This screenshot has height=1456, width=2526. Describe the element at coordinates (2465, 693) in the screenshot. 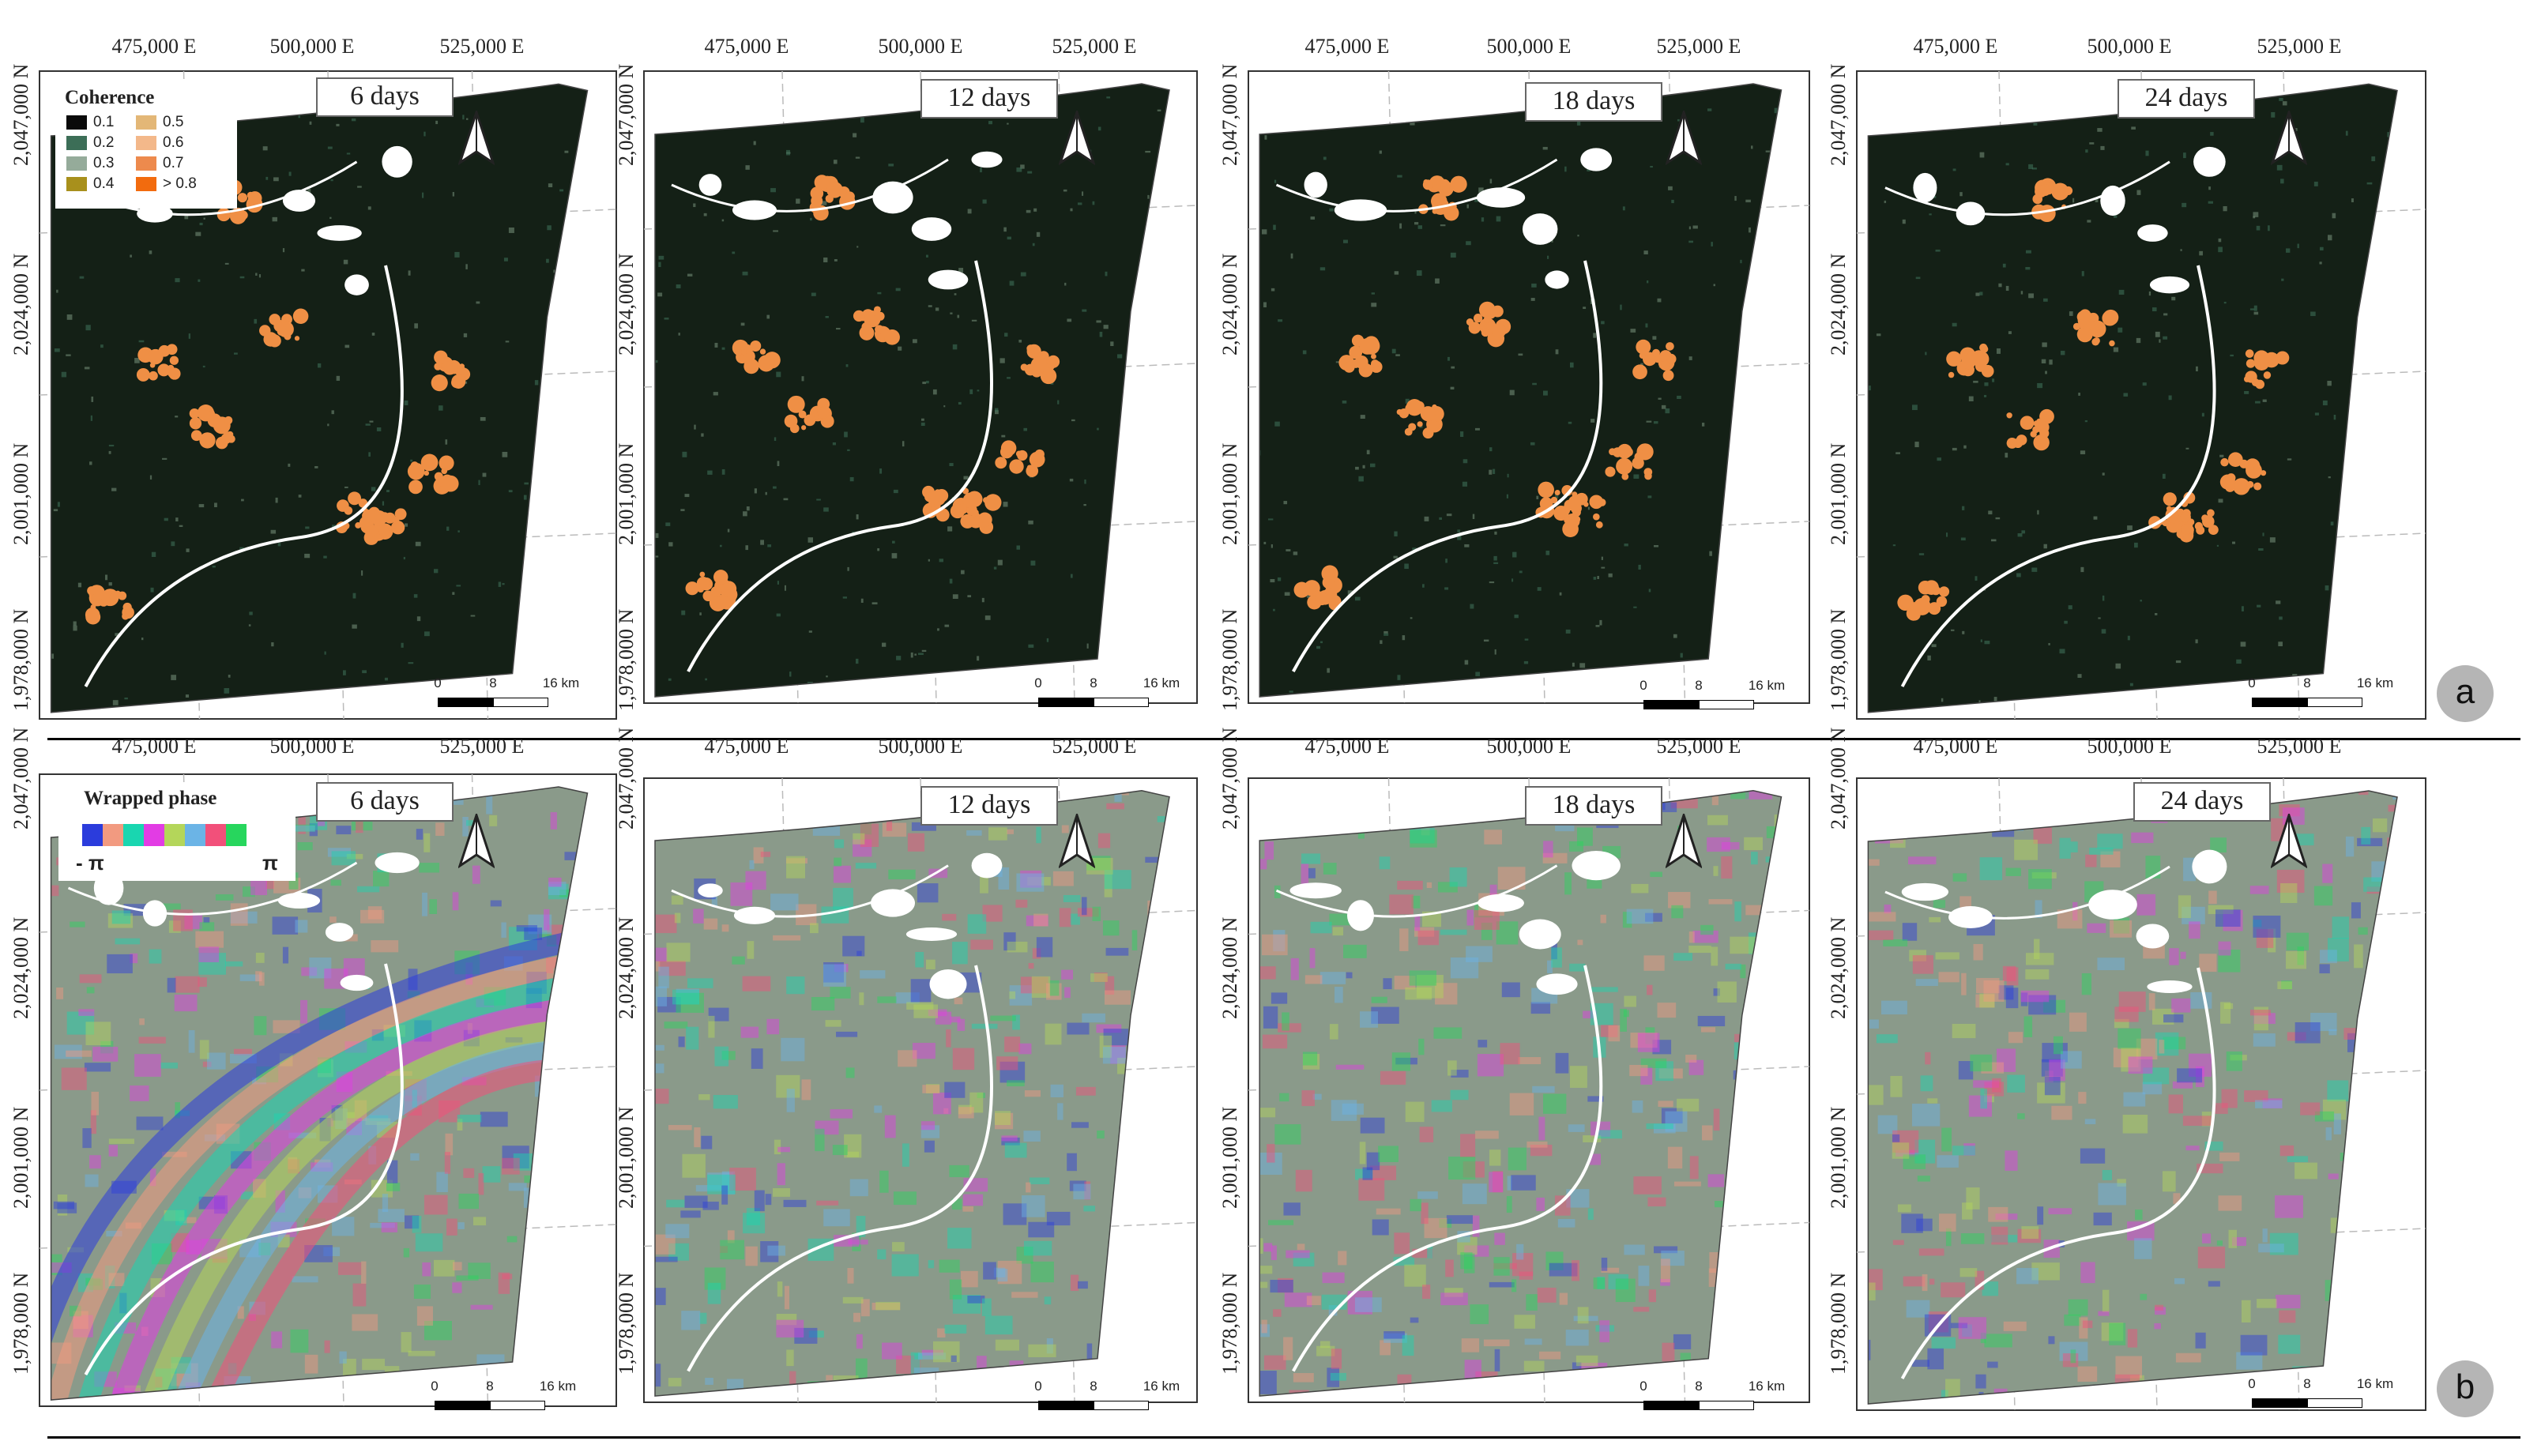

I see `panel-letter-a: a` at that location.